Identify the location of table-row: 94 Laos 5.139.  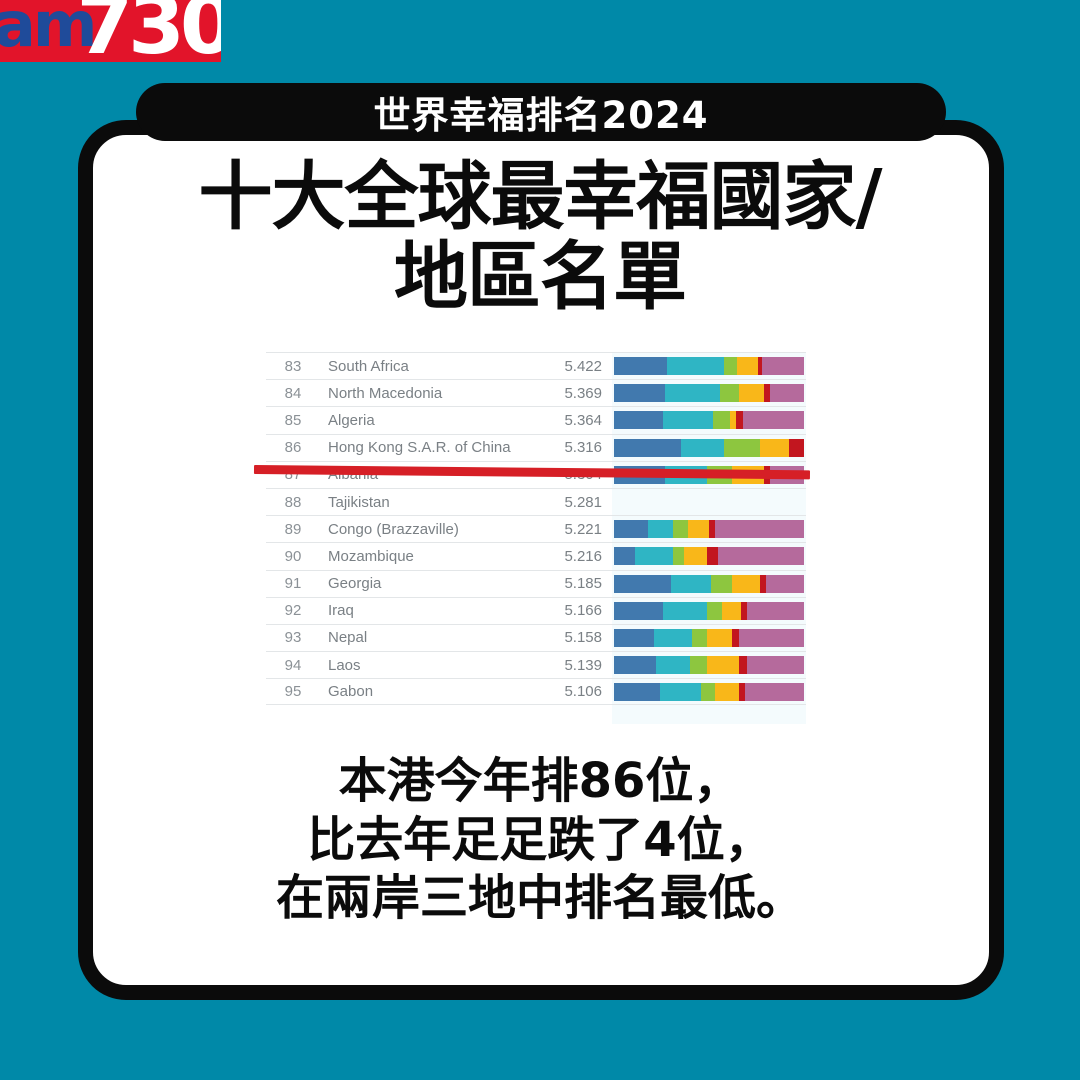
(536, 664).